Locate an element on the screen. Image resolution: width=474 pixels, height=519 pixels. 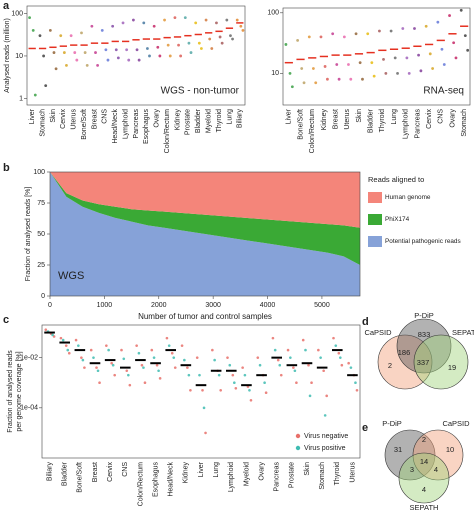
legend-label: Virus negative is located at coordinates (326, 436).